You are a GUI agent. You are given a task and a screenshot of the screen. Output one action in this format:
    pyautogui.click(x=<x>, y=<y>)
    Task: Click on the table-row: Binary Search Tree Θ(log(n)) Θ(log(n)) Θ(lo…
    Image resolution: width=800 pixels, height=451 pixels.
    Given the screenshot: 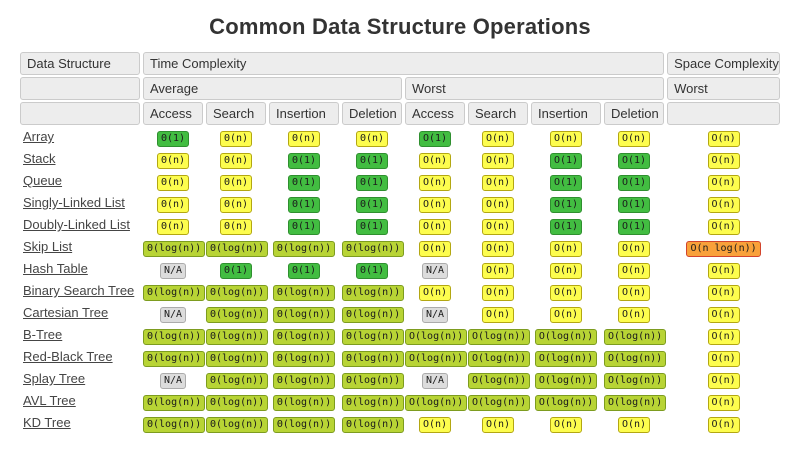 What is the action you would take?
    pyautogui.click(x=400, y=291)
    